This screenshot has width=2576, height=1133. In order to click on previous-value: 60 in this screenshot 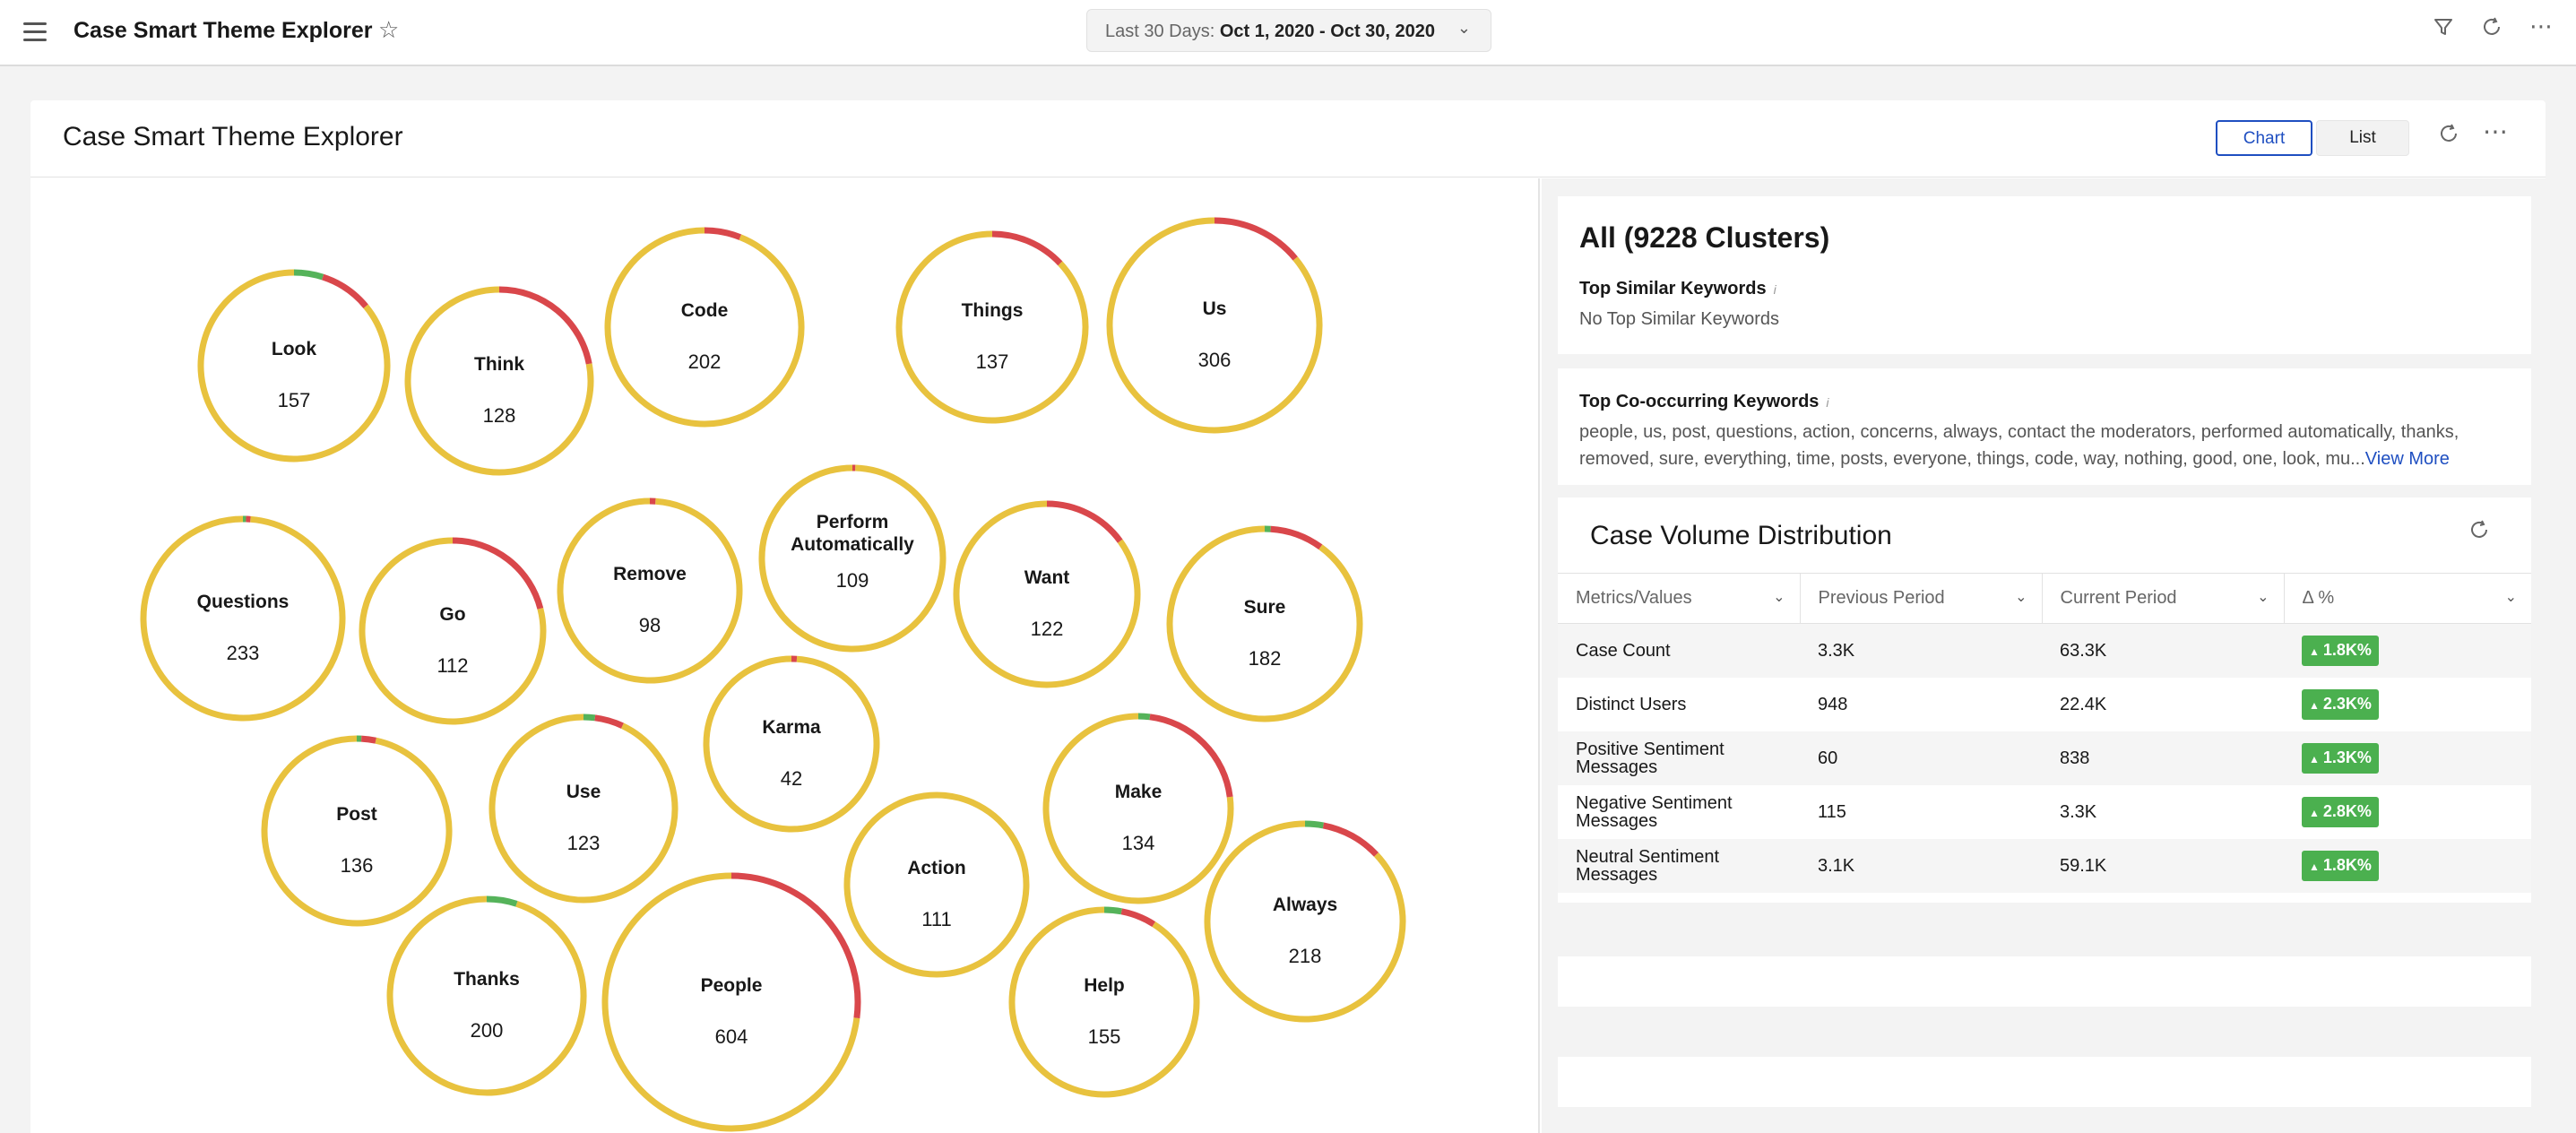, I will do `click(1921, 758)`.